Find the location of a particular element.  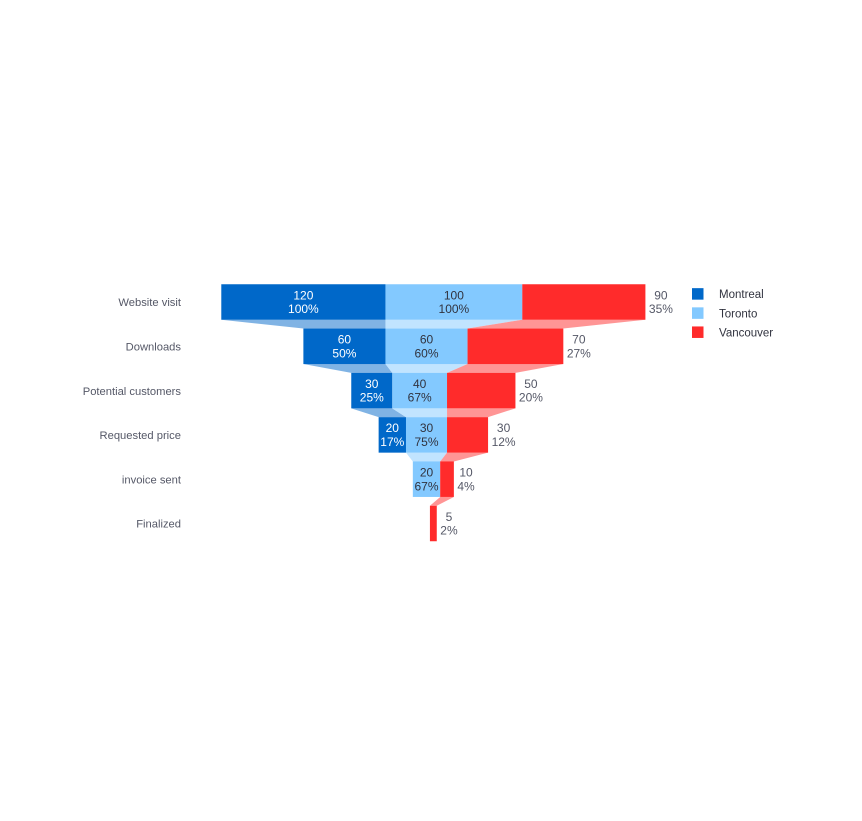

svg-text: Finalized is located at coordinates (158, 525).